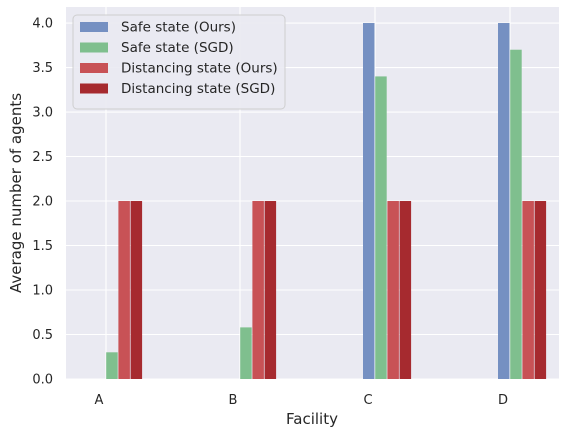 This screenshot has height=437, width=571. Describe the element at coordinates (42, 157) in the screenshot. I see `y-tick-label: 2.5` at that location.